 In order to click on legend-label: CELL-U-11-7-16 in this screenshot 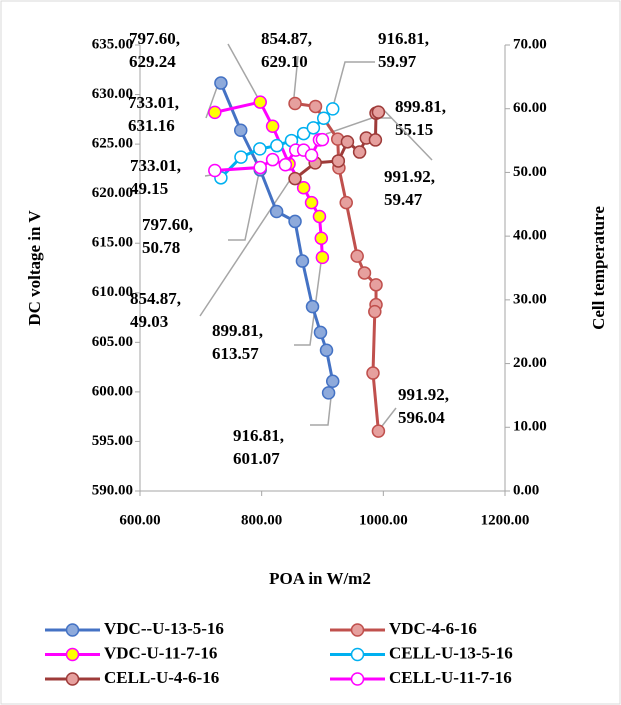, I will do `click(450, 677)`.